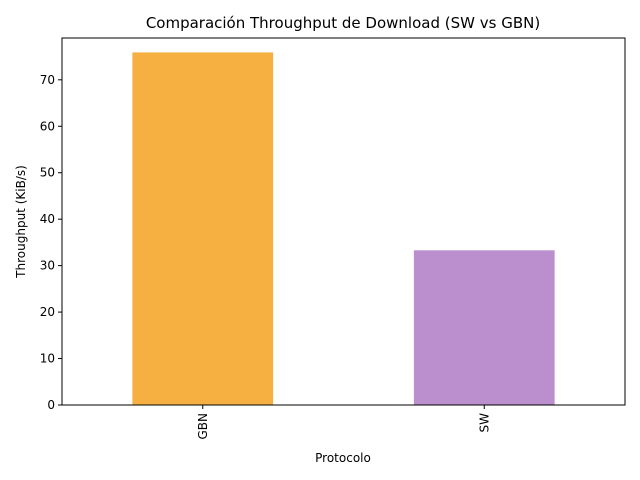  What do you see at coordinates (47, 173) in the screenshot?
I see `y-tick-label: 50` at bounding box center [47, 173].